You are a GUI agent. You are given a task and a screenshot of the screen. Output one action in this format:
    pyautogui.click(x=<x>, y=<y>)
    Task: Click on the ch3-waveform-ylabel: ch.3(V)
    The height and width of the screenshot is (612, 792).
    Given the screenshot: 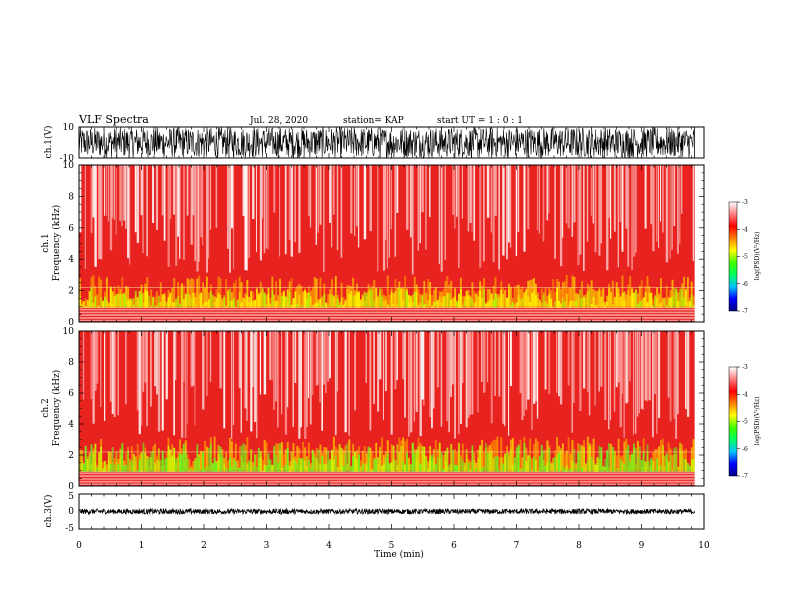 What is the action you would take?
    pyautogui.click(x=48, y=511)
    